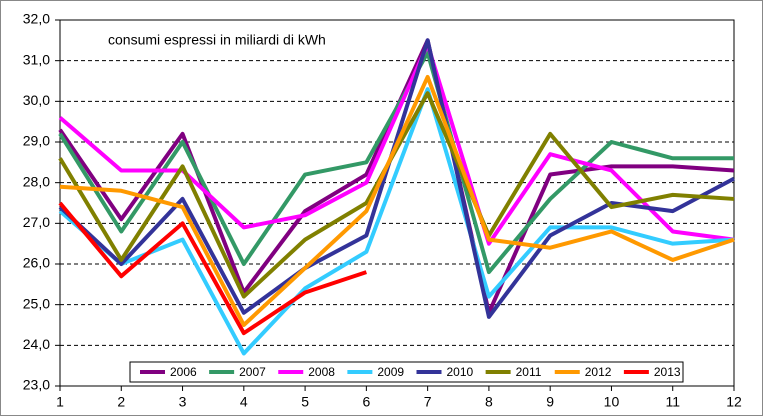  Describe the element at coordinates (672, 402) in the screenshot. I see `x-tick-label: 11` at that location.